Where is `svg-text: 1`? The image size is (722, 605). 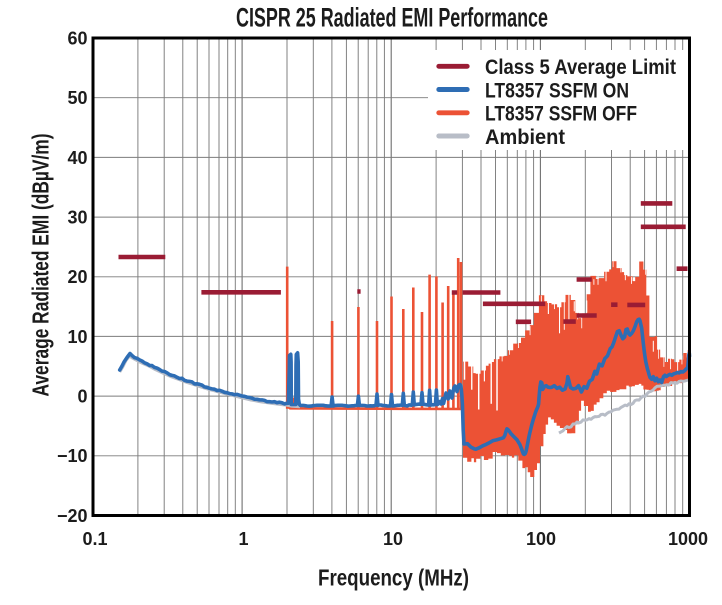
svg-text: 1 is located at coordinates (243, 539).